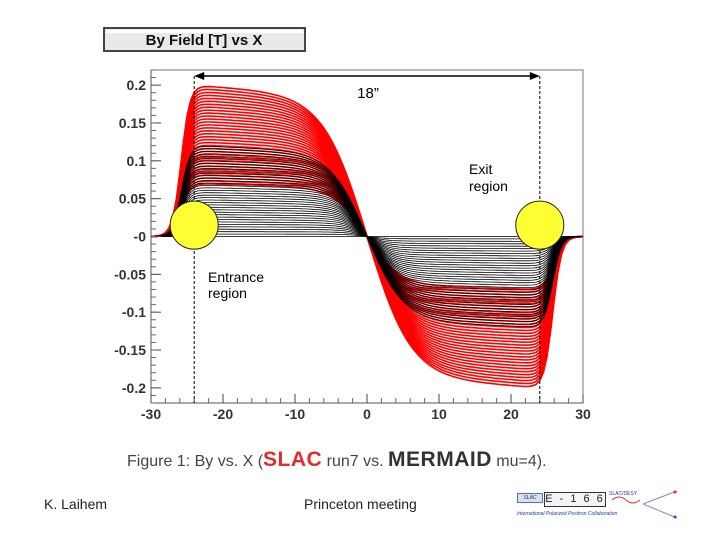  What do you see at coordinates (137, 85) in the screenshot?
I see `y-tick-label-0: 0.2` at bounding box center [137, 85].